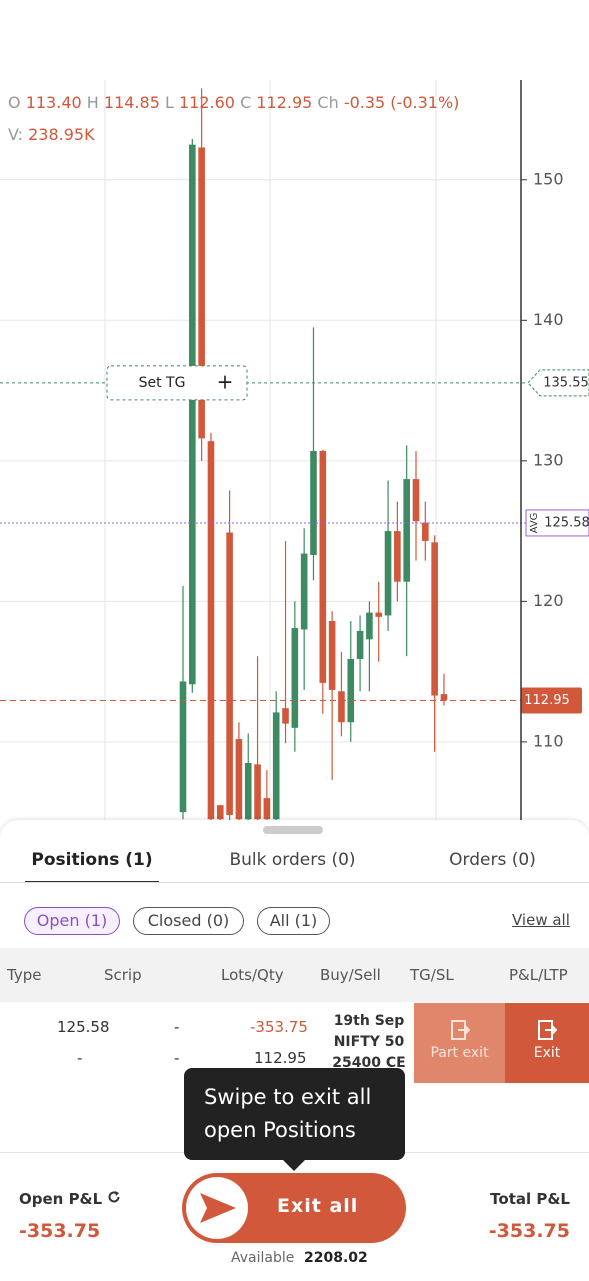  What do you see at coordinates (548, 319) in the screenshot?
I see `y-tick-label: 140` at bounding box center [548, 319].